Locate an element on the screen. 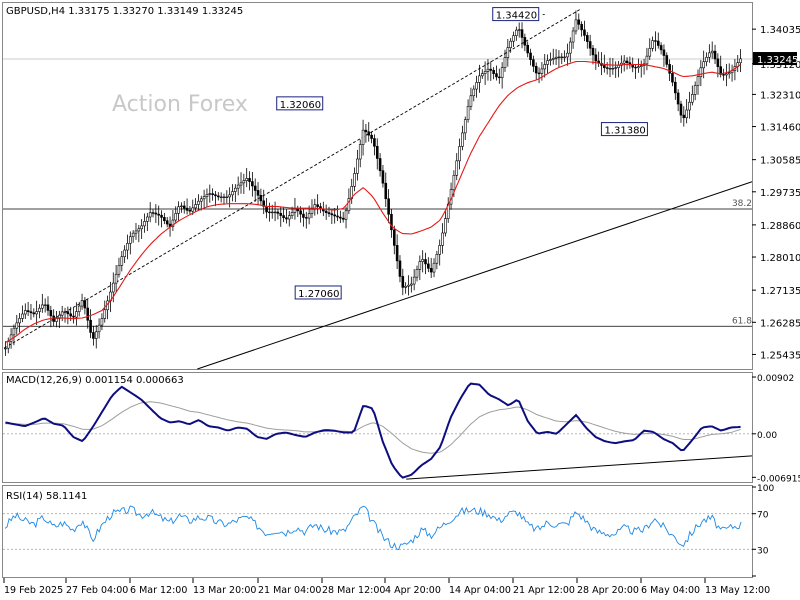 The height and width of the screenshot is (600, 800). rsi-line is located at coordinates (373, 528).